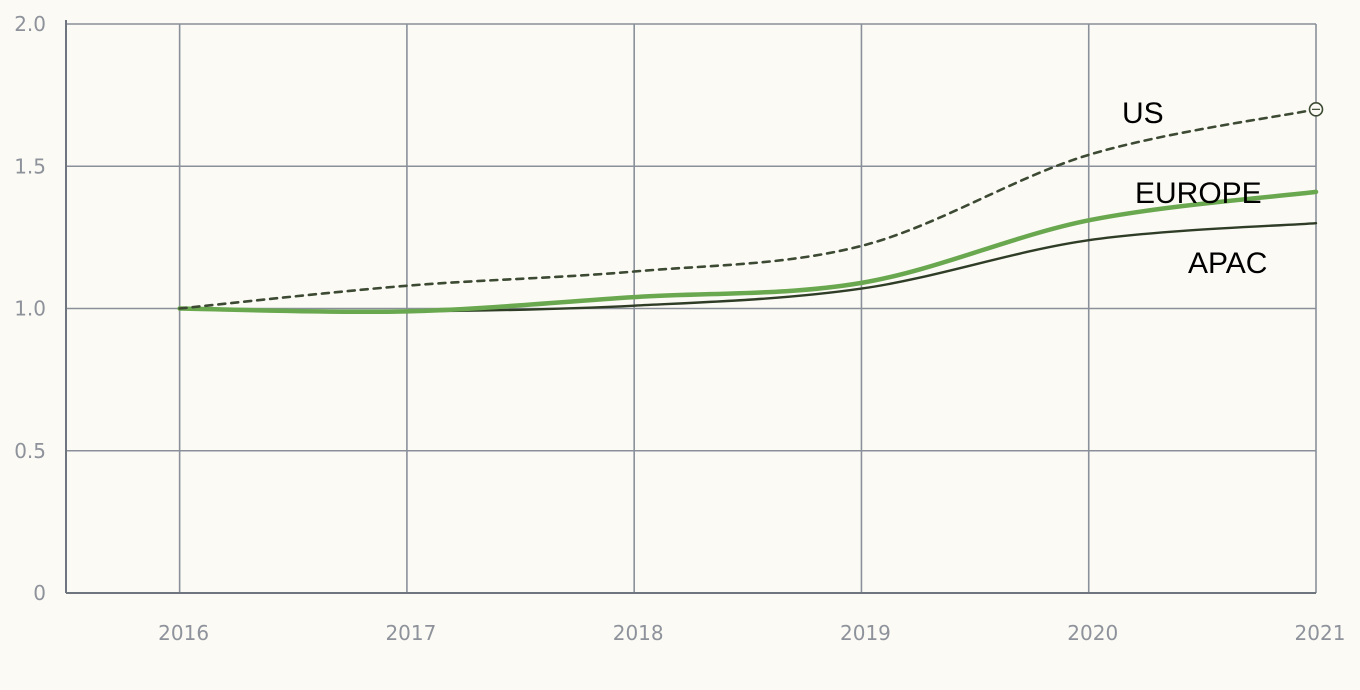 The height and width of the screenshot is (690, 1360). What do you see at coordinates (1227, 263) in the screenshot?
I see `series-label-apac: APAC` at bounding box center [1227, 263].